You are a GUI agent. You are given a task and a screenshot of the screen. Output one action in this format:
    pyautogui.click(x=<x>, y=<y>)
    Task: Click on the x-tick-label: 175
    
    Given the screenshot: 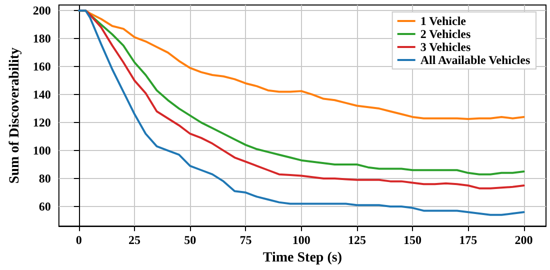 What is the action you would take?
    pyautogui.click(x=468, y=240)
    